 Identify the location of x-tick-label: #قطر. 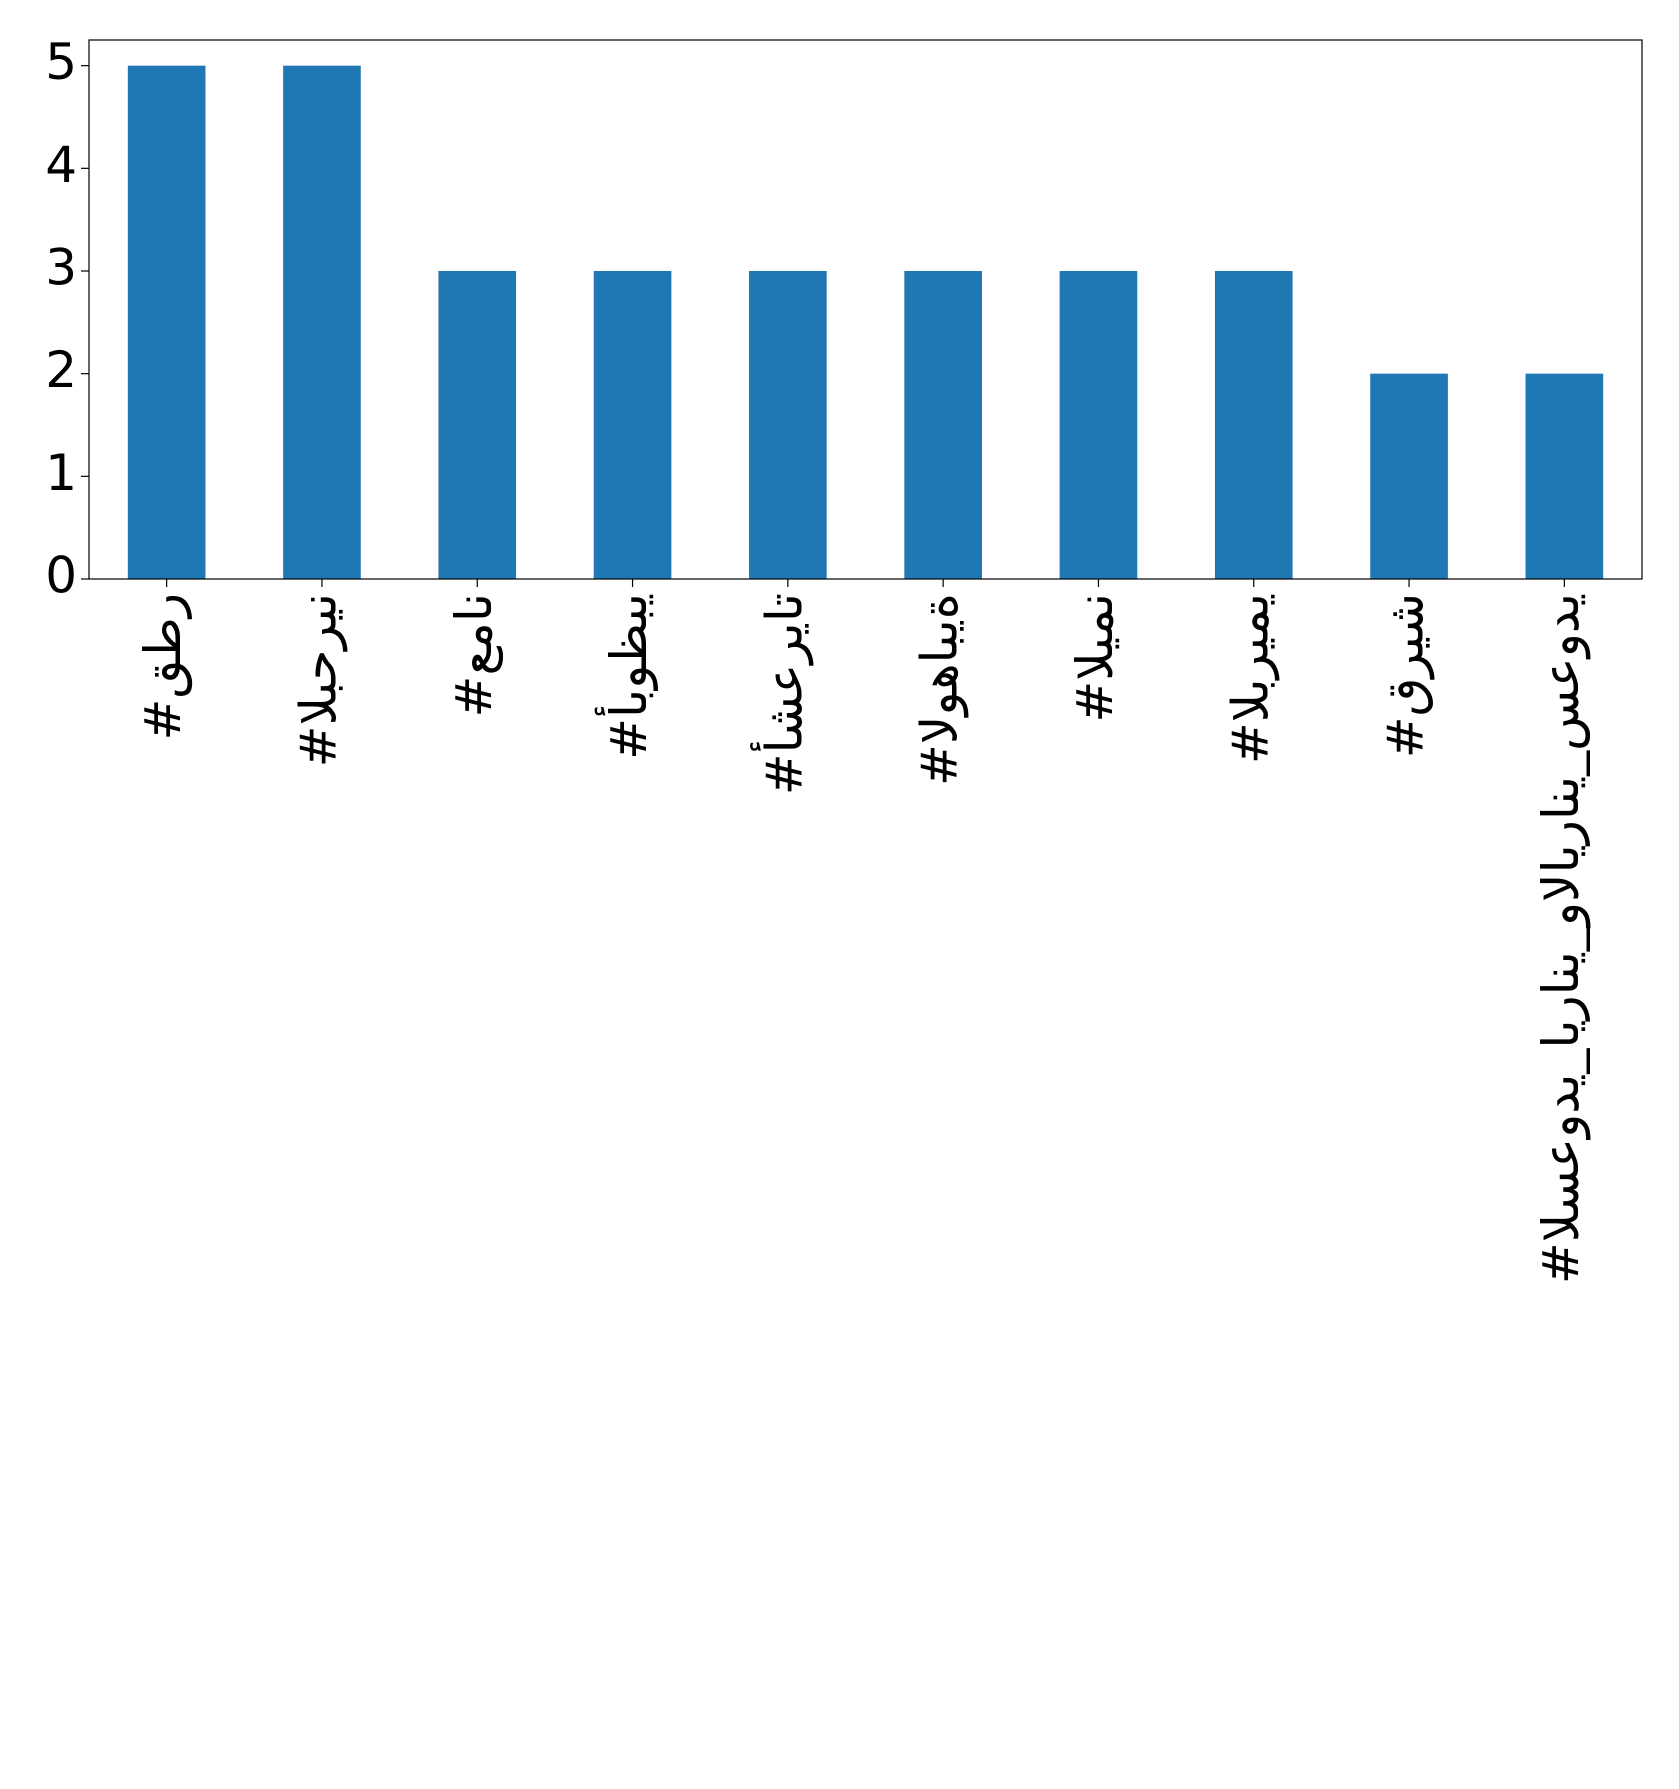
(163, 667).